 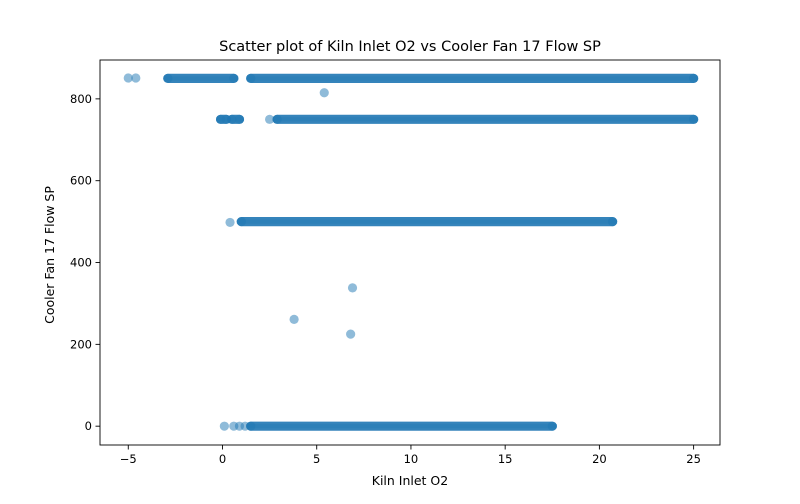 What do you see at coordinates (88, 426) in the screenshot?
I see `y-tick-label: 0` at bounding box center [88, 426].